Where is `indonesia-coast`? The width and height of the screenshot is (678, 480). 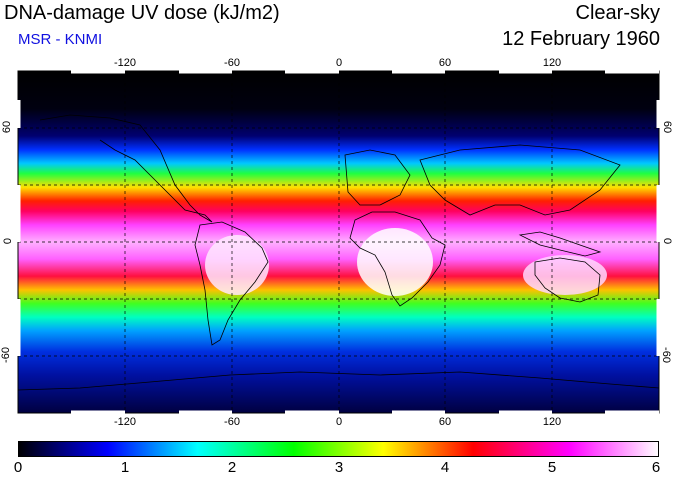 indonesia-coast is located at coordinates (560, 244).